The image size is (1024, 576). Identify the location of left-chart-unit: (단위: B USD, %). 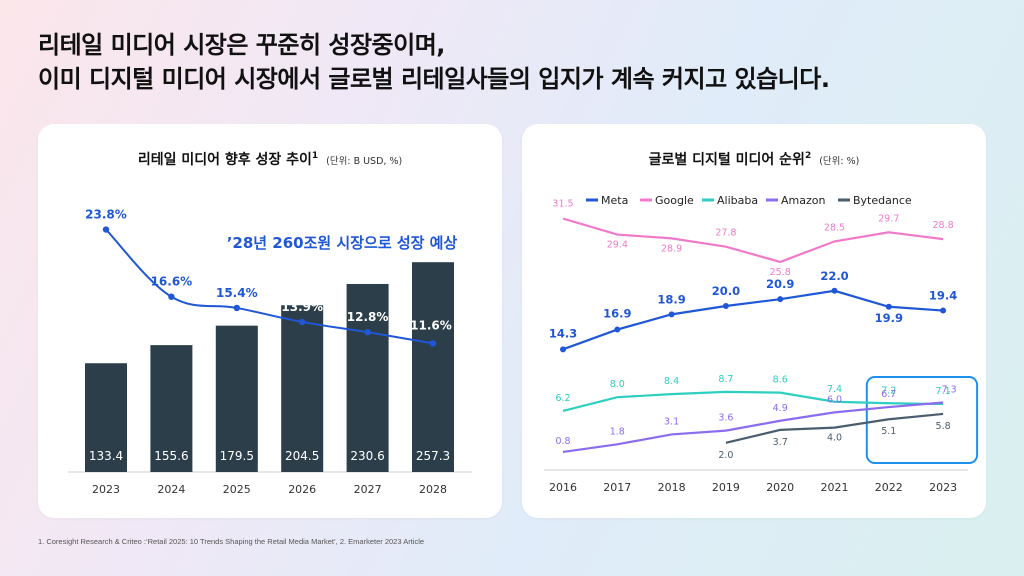
(364, 161).